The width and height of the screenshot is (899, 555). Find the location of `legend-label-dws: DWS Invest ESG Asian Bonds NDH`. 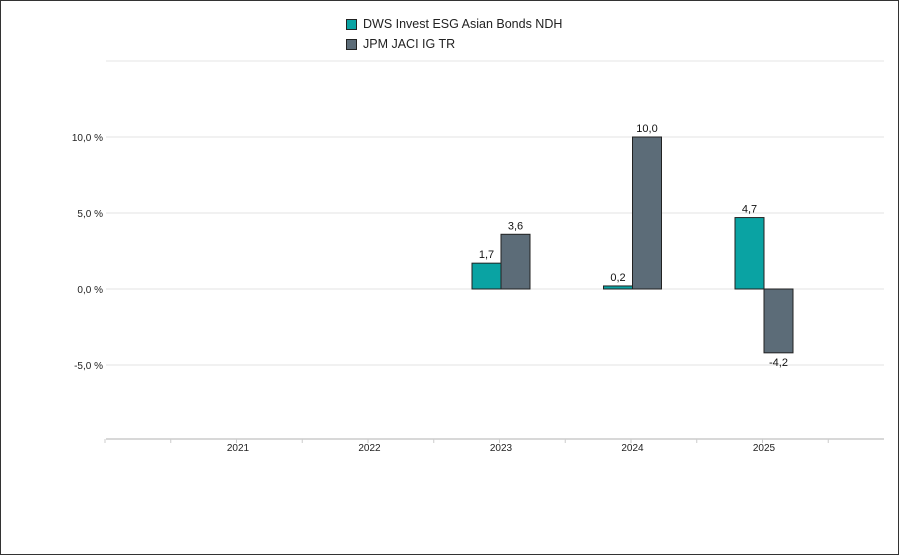

legend-label-dws: DWS Invest ESG Asian Bonds NDH is located at coordinates (463, 24).